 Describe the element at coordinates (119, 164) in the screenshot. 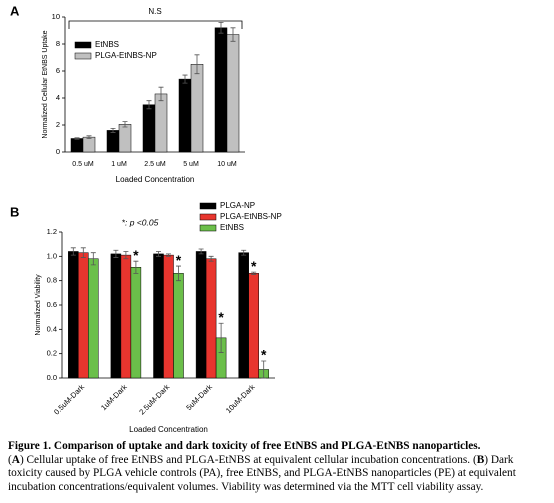

I see `x-tick-label: 1 uM` at that location.